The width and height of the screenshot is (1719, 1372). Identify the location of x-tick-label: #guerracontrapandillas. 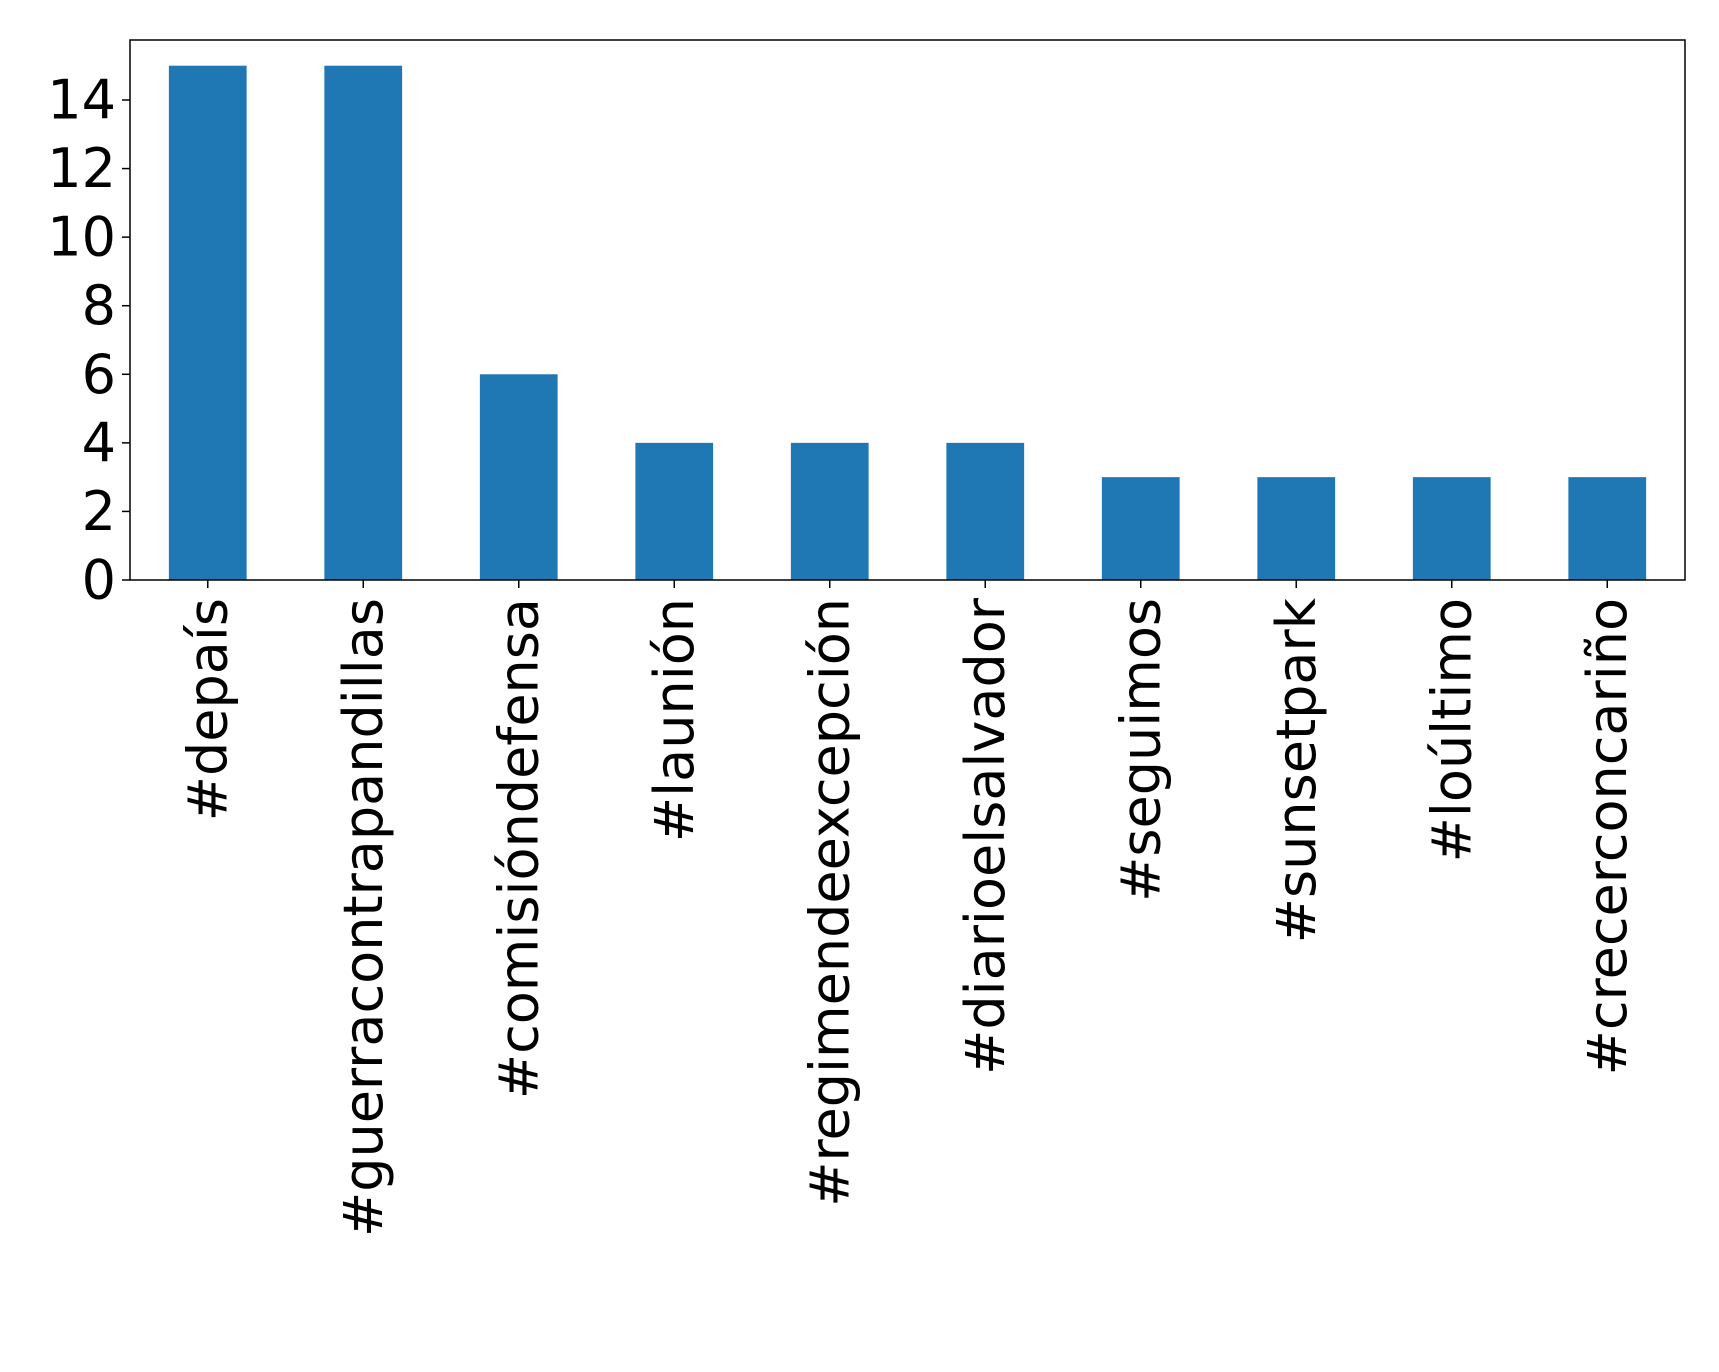
(363, 917).